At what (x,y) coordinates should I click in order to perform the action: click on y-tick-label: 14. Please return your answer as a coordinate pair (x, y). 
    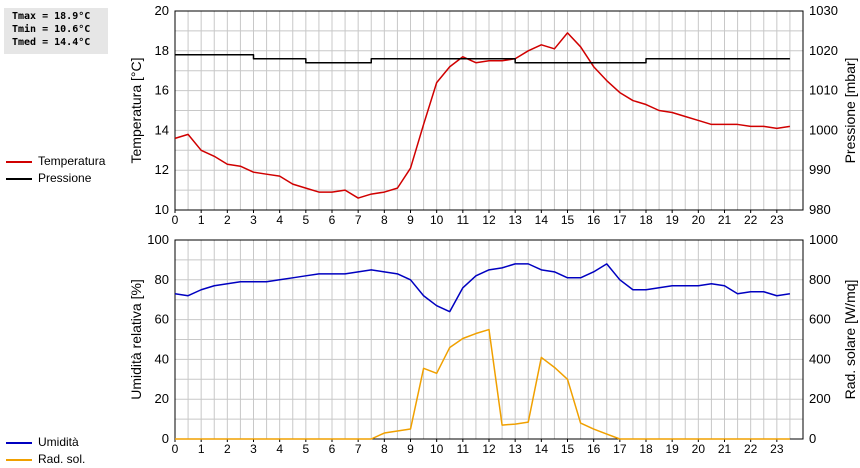
    Looking at the image, I should click on (162, 129).